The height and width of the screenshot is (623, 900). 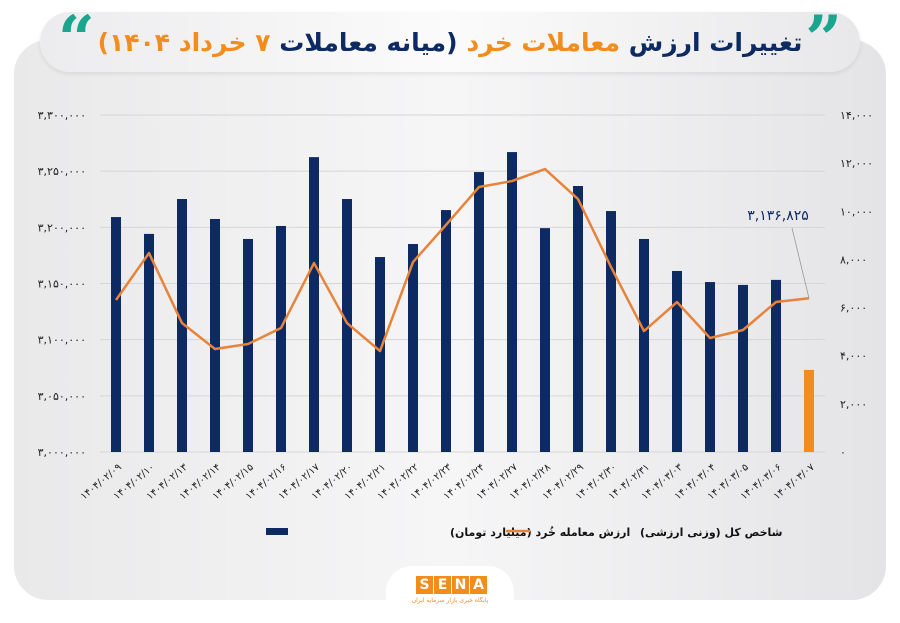 What do you see at coordinates (184, 42) in the screenshot?
I see `title-part-highlight: ۷ خرداد ۱۴۰۴)` at bounding box center [184, 42].